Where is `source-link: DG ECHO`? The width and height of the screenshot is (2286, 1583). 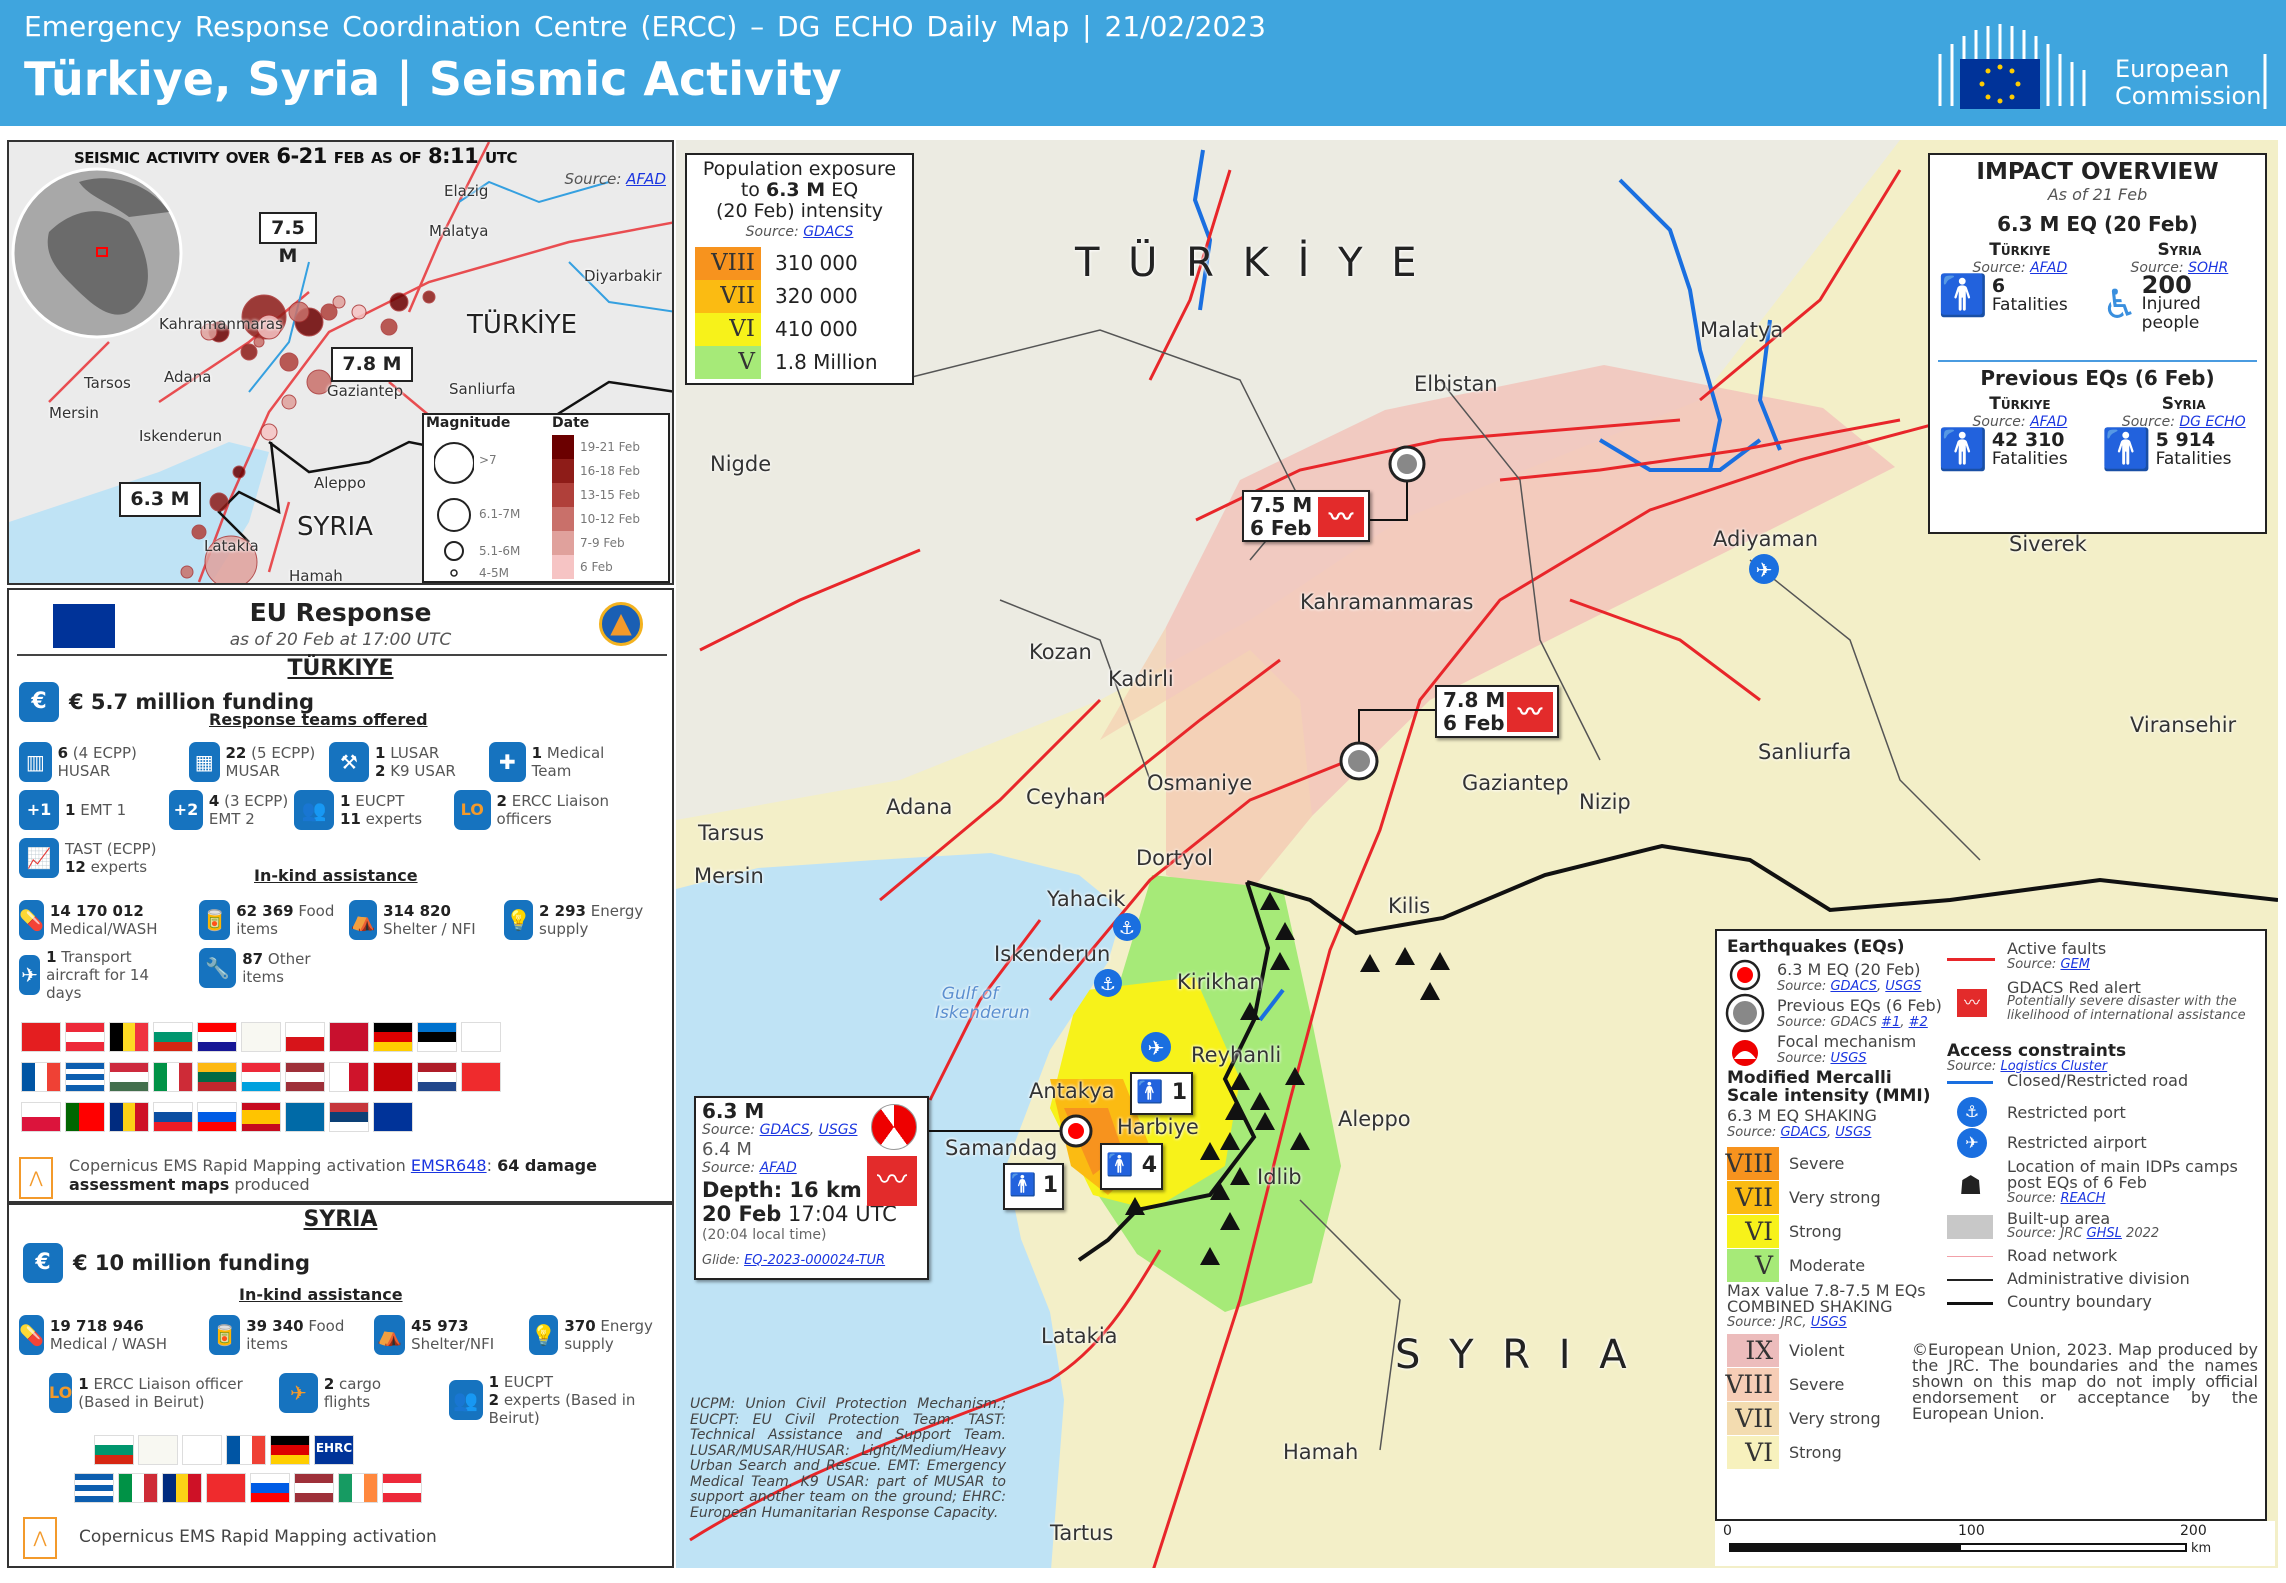
source-link: DG ECHO is located at coordinates (2212, 422).